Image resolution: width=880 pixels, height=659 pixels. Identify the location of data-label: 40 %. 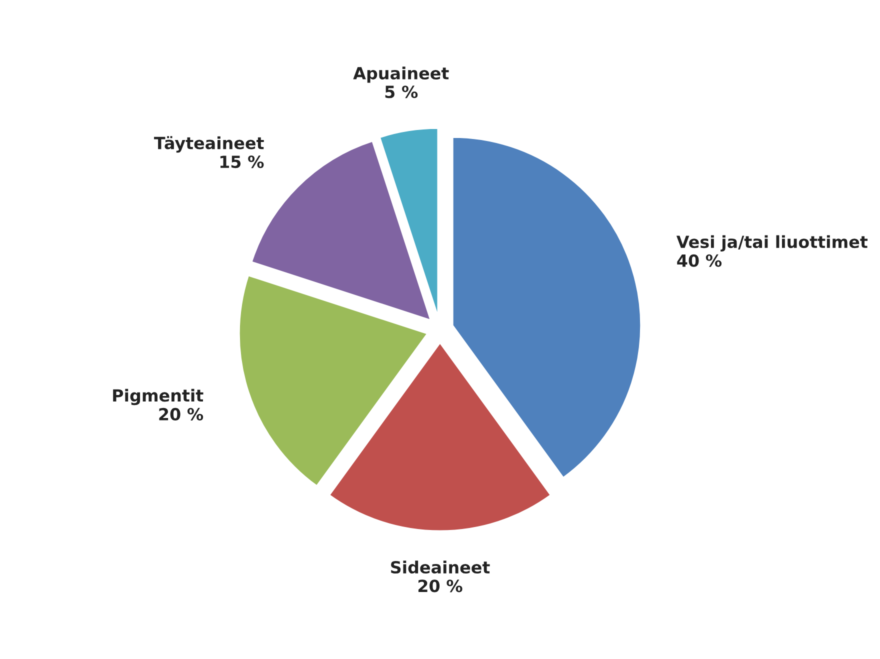
(699, 260).